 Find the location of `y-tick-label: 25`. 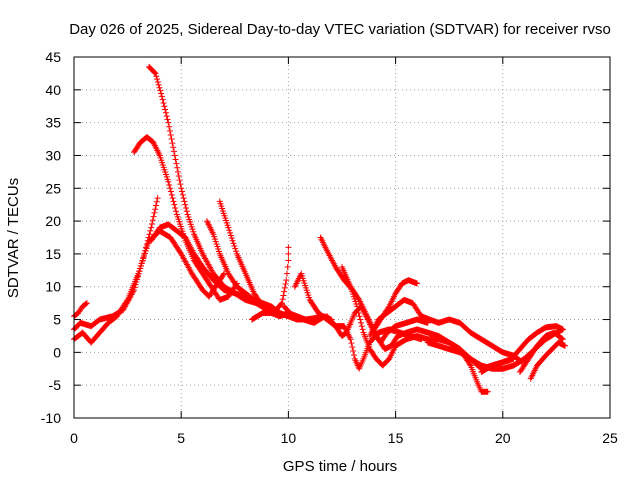

y-tick-label: 25 is located at coordinates (53, 188).